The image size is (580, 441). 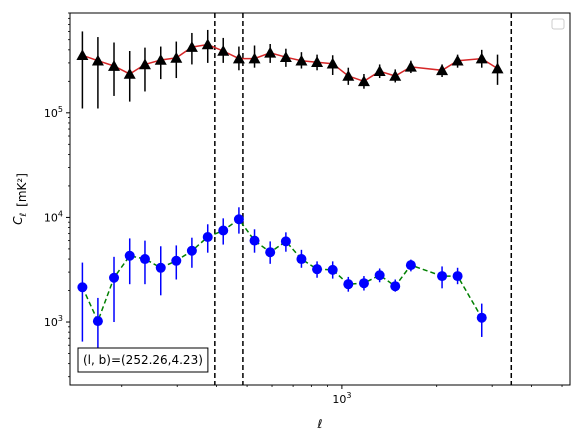 I want to click on y-axis-label-symbol: C, so click(x=18, y=220).